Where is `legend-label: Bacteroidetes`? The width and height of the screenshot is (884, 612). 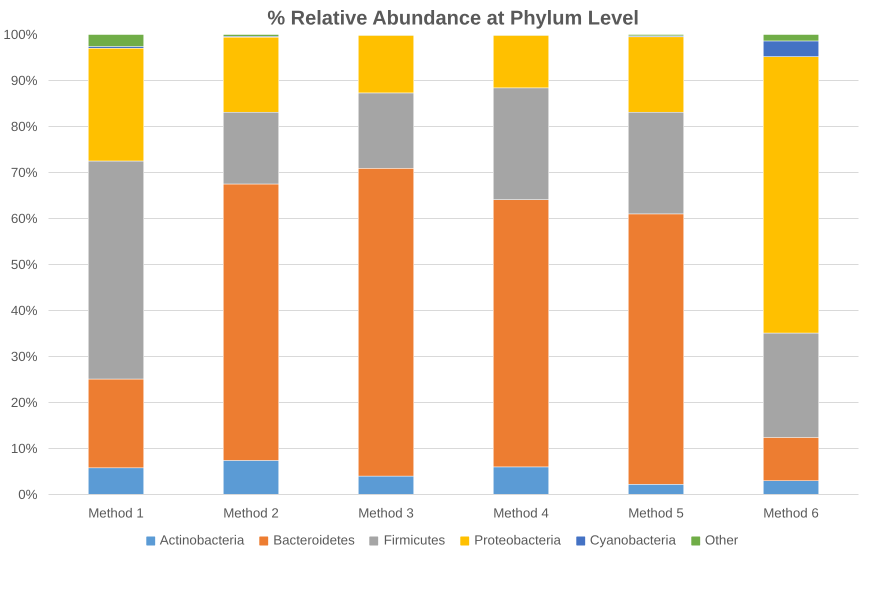
legend-label: Bacteroidetes is located at coordinates (314, 540).